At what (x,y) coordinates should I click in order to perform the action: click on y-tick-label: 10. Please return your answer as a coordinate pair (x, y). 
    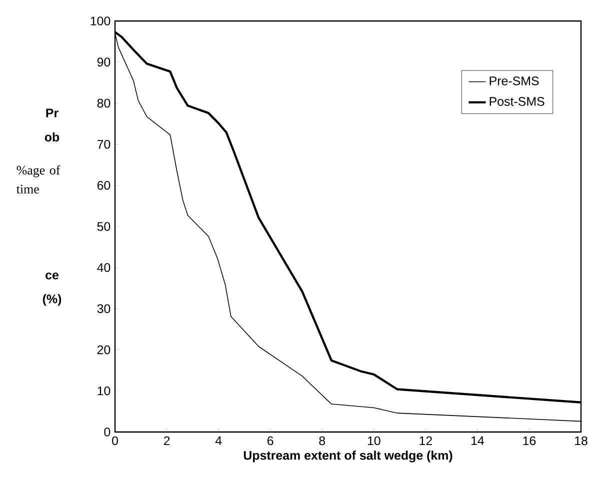
    Looking at the image, I should click on (104, 391).